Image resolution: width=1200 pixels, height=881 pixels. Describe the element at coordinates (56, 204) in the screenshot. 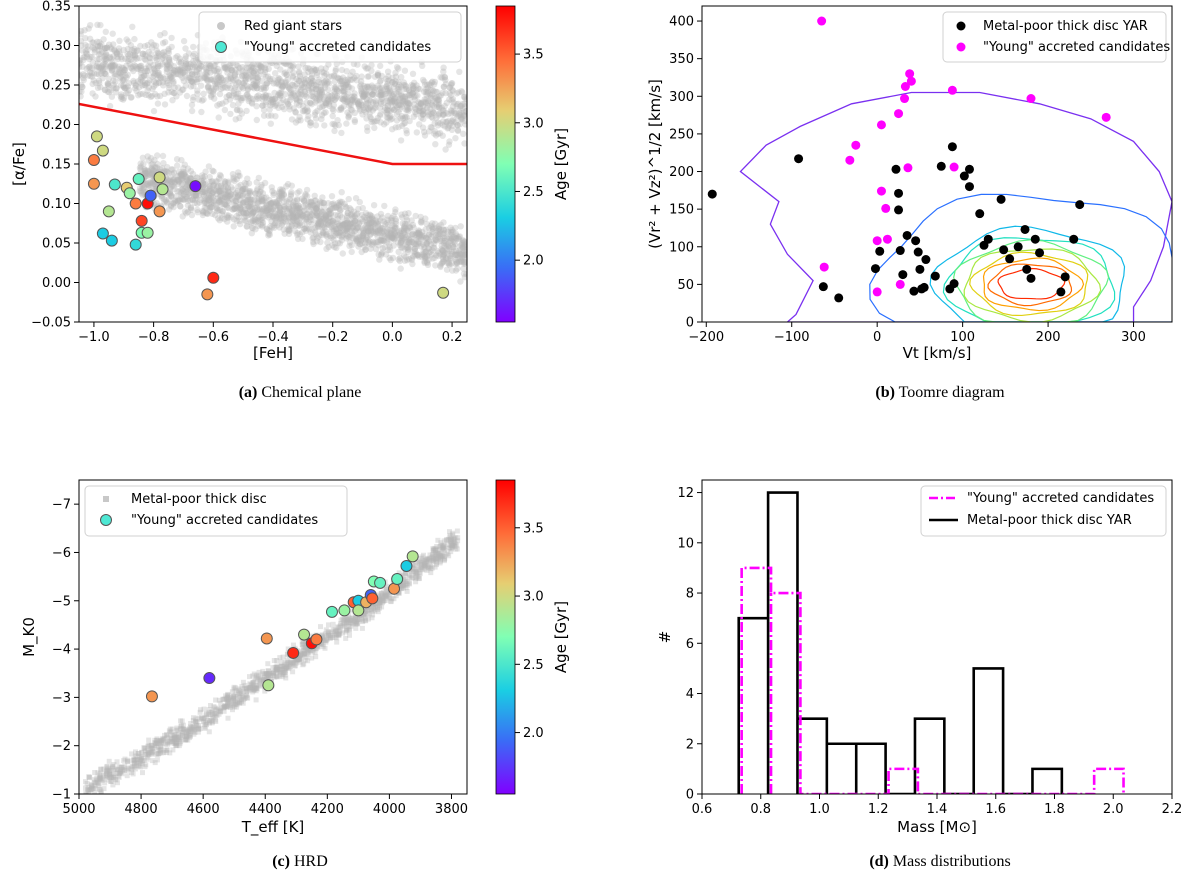

I see `chemical-plane-ytick-label: 0.10` at that location.